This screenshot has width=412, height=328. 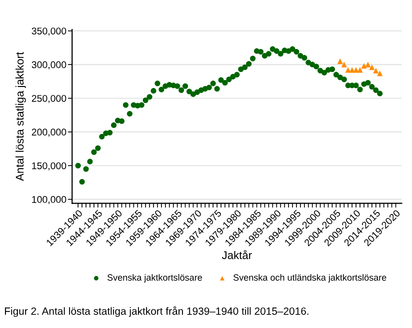 What do you see at coordinates (20, 116) in the screenshot?
I see `y-axis-title: Antal lösta statliga jaktkort` at bounding box center [20, 116].